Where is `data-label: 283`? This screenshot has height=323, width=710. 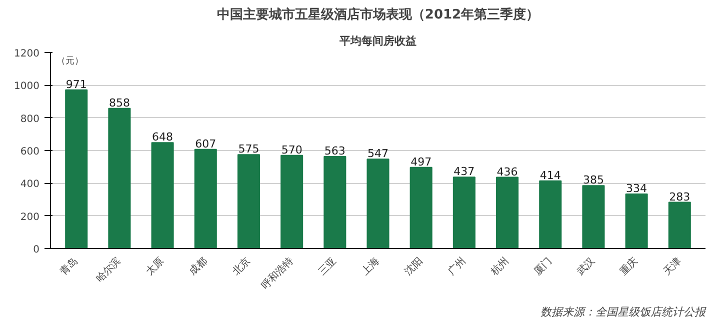 data-label: 283 is located at coordinates (679, 197).